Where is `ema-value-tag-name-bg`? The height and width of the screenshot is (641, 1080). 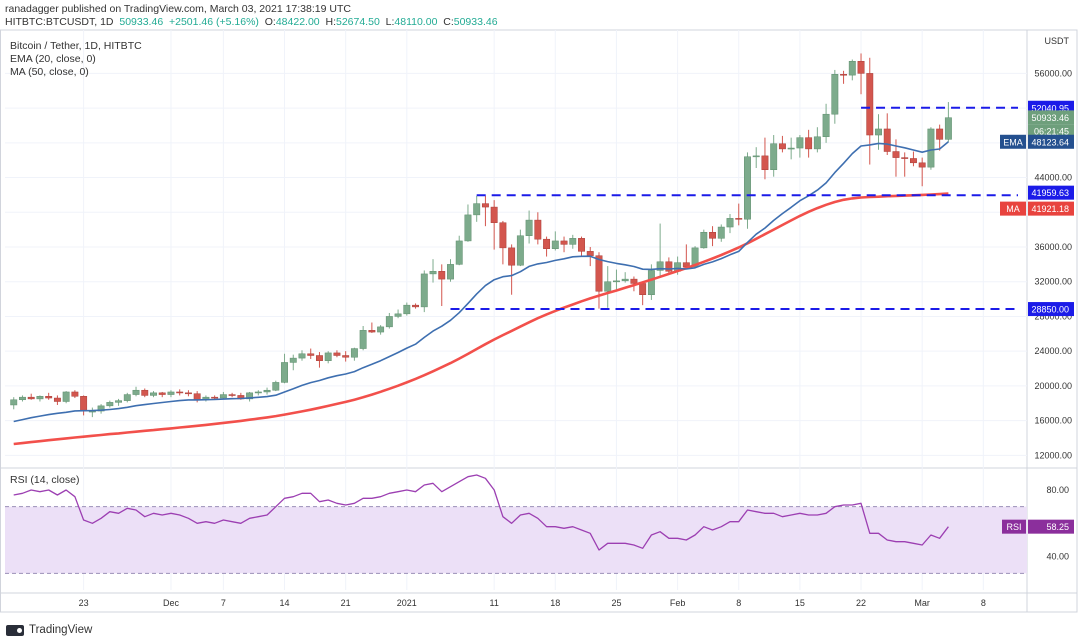 ema-value-tag-name-bg is located at coordinates (1013, 141).